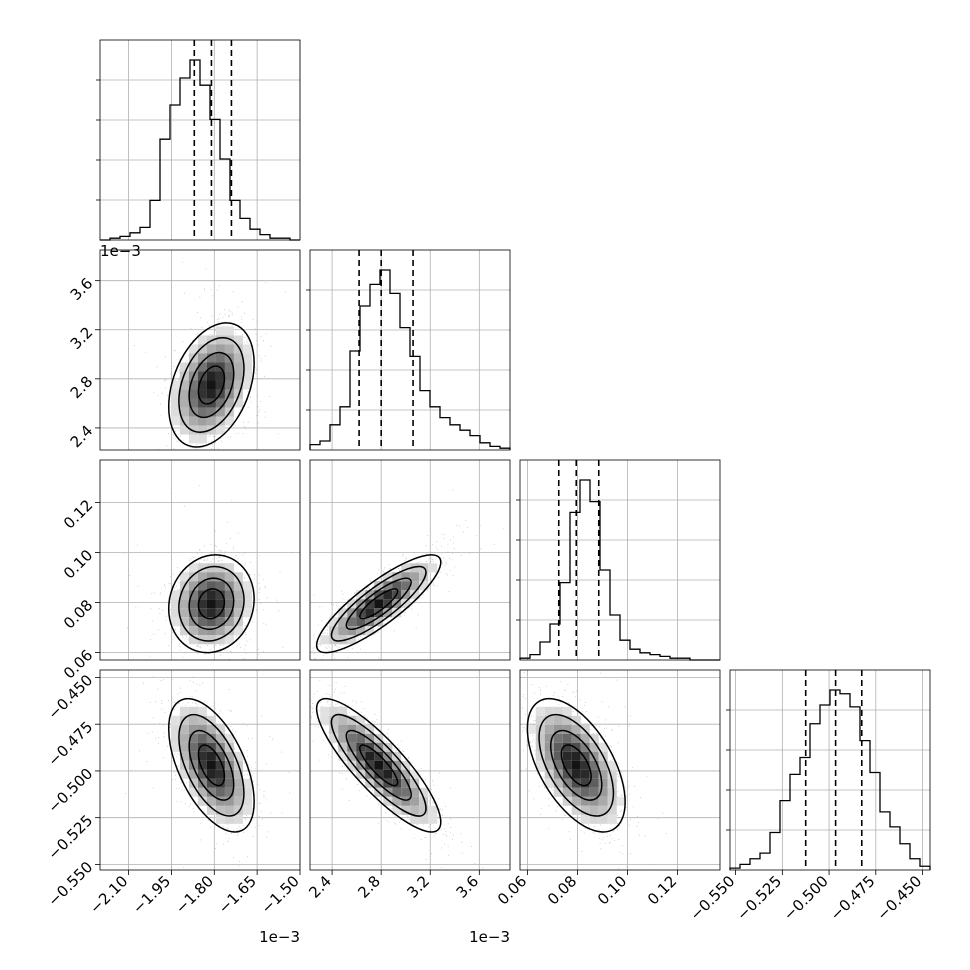 The height and width of the screenshot is (970, 970). Describe the element at coordinates (198, 140) in the screenshot. I see `histogram-panel-p0` at that location.